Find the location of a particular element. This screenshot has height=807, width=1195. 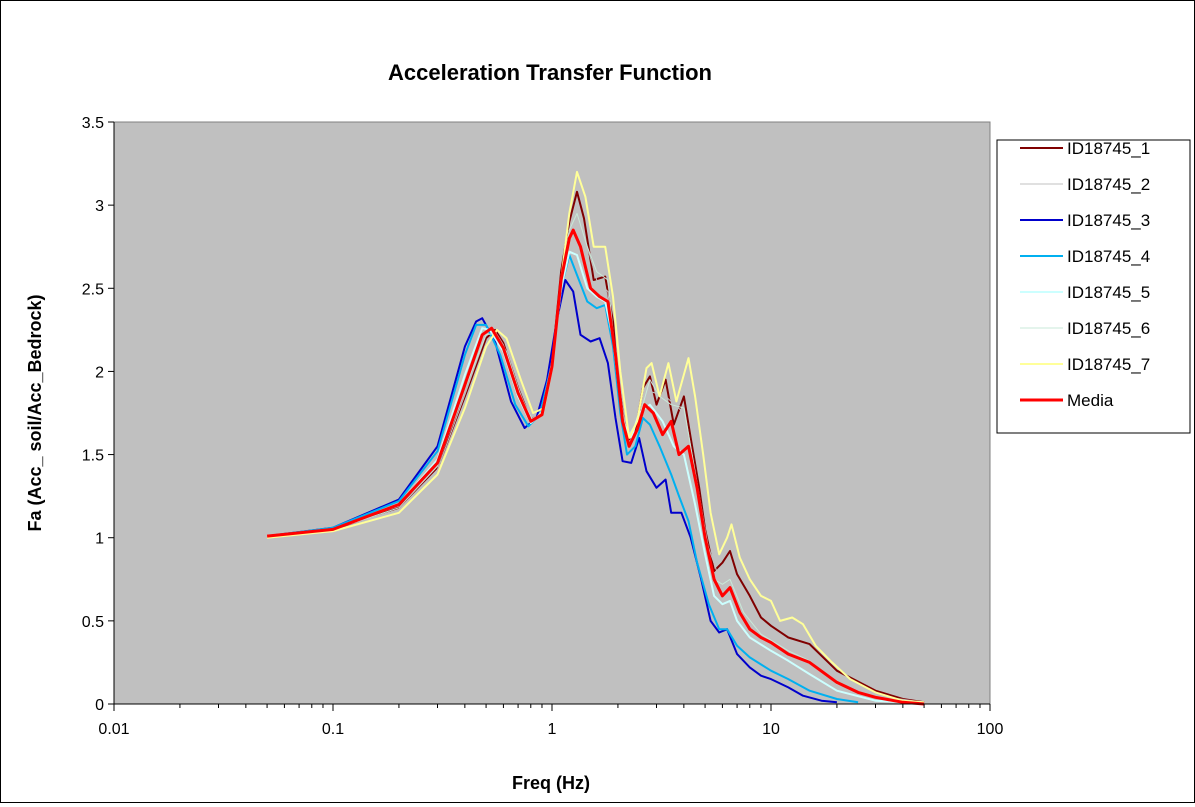

y-tick-label: 1.5 is located at coordinates (93, 456).